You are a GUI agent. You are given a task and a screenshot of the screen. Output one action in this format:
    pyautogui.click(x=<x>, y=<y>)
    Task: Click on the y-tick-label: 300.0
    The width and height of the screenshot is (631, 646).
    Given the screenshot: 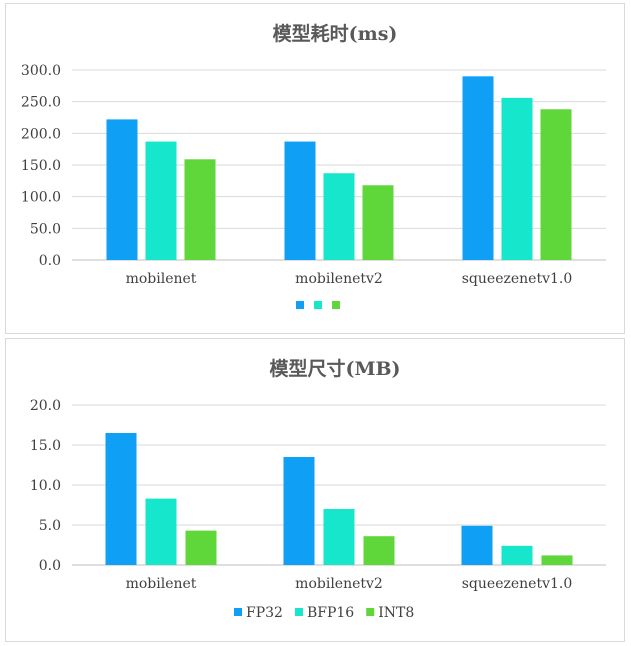 What is the action you would take?
    pyautogui.click(x=41, y=71)
    